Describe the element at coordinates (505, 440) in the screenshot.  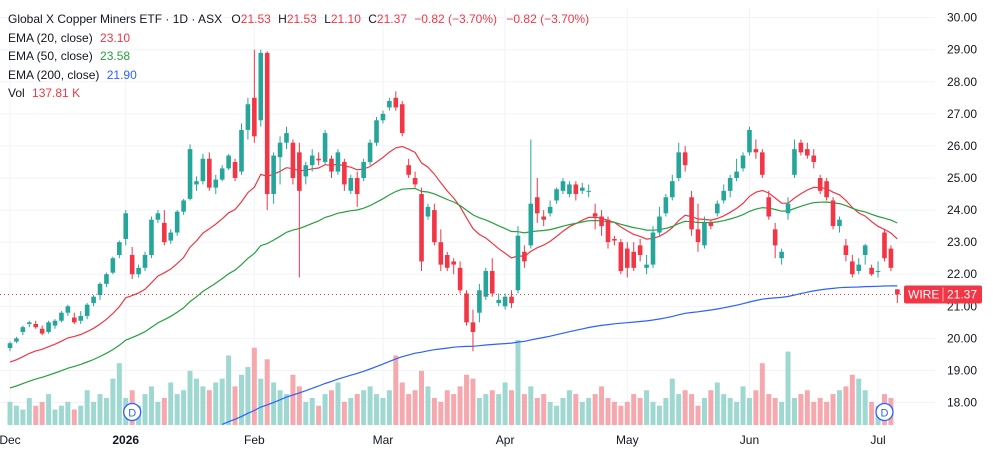
I see `x-tick-label: Apr` at that location.